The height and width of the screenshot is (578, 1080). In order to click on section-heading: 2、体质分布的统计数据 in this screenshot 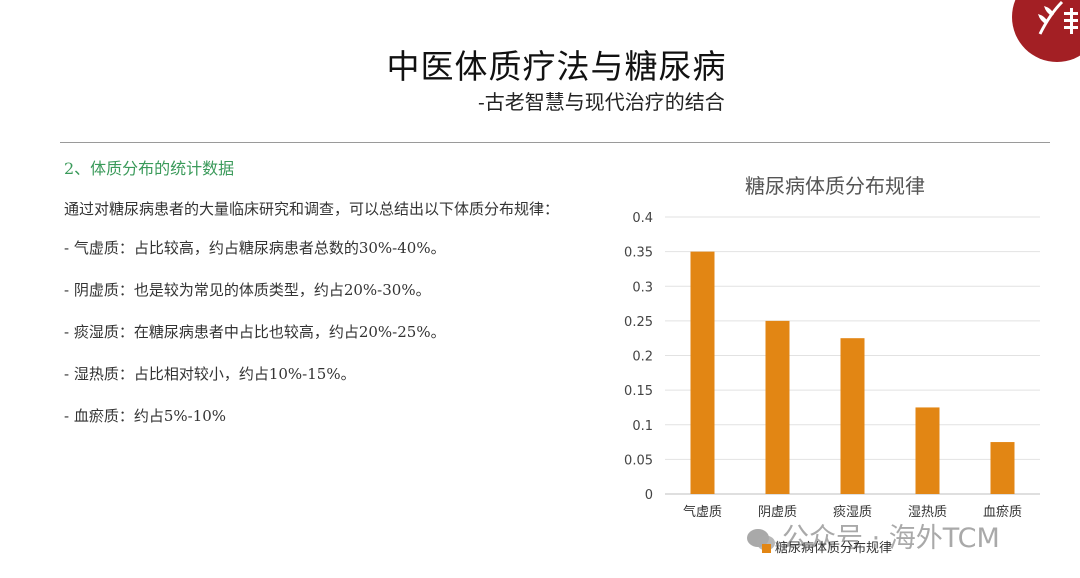, I will do `click(149, 168)`.